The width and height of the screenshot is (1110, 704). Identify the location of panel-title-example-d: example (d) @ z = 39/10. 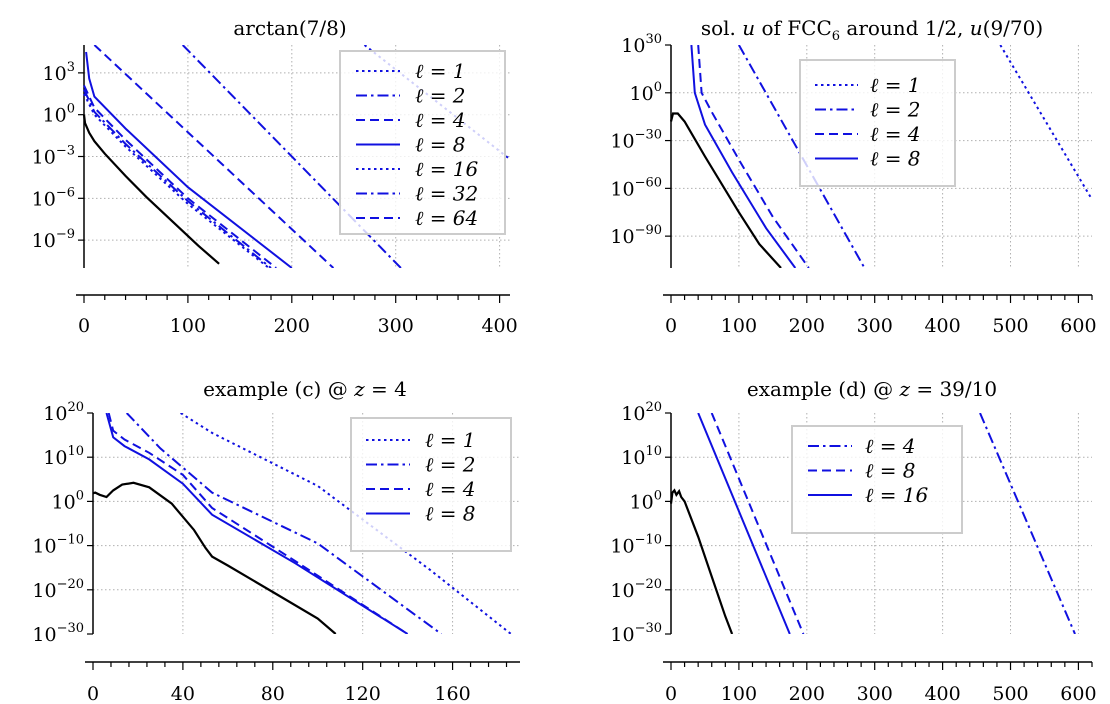
(872, 389).